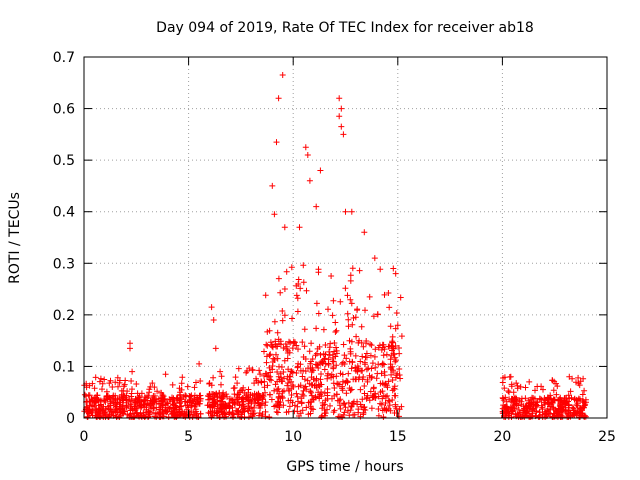 This screenshot has height=480, width=640. Describe the element at coordinates (70, 419) in the screenshot. I see `y-tick-label: 0` at that location.